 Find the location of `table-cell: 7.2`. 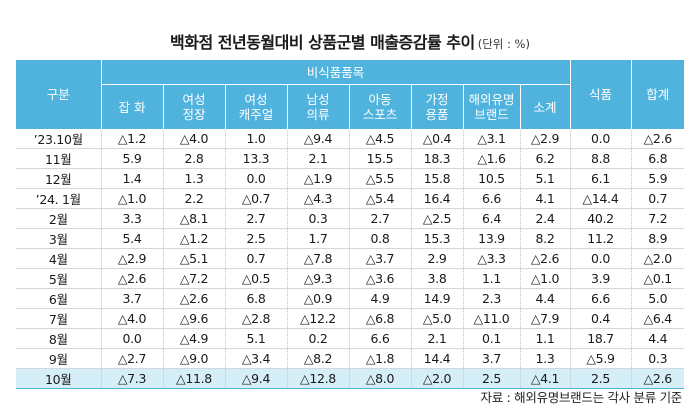

table-cell: 7.2 is located at coordinates (657, 218).